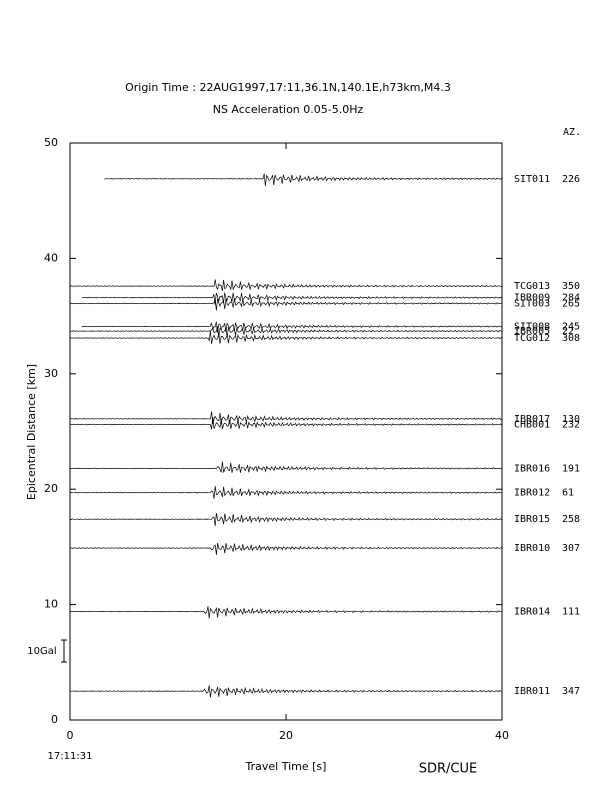 This screenshot has width=612, height=796. I want to click on station-label: IBR005, so click(532, 331).